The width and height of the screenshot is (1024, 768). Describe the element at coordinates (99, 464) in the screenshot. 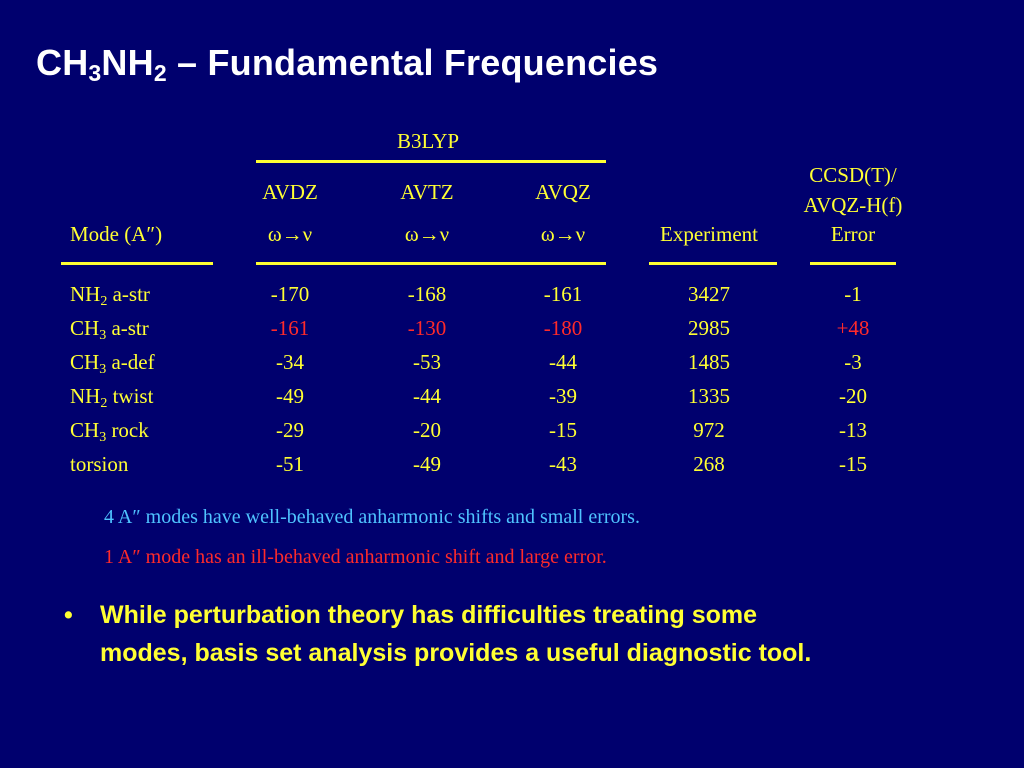

I see `row-mode: torsion` at that location.